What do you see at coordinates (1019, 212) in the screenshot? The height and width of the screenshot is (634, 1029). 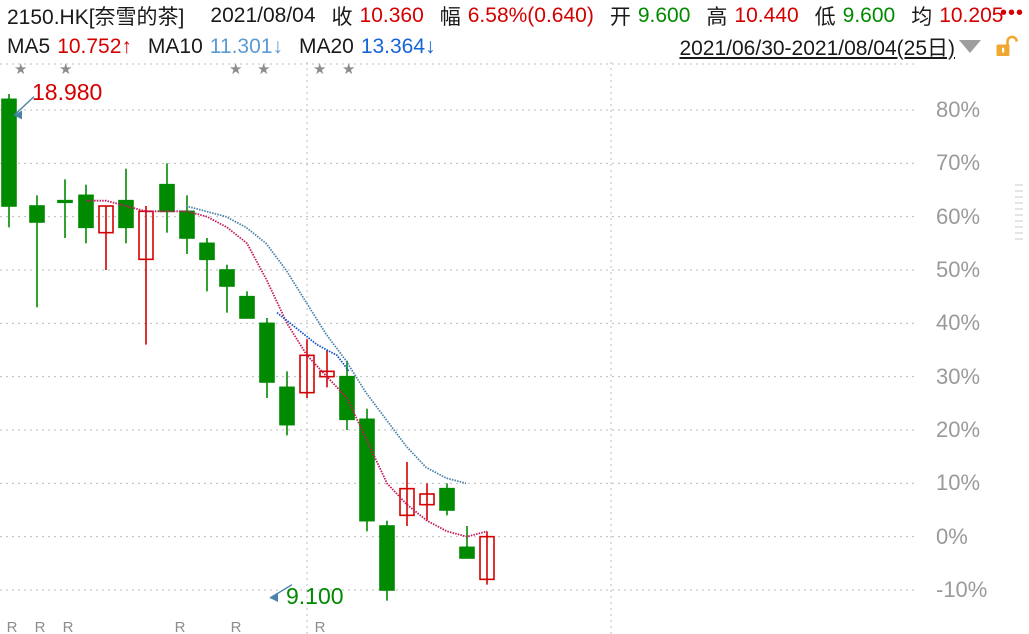 I see `watermark` at bounding box center [1019, 212].